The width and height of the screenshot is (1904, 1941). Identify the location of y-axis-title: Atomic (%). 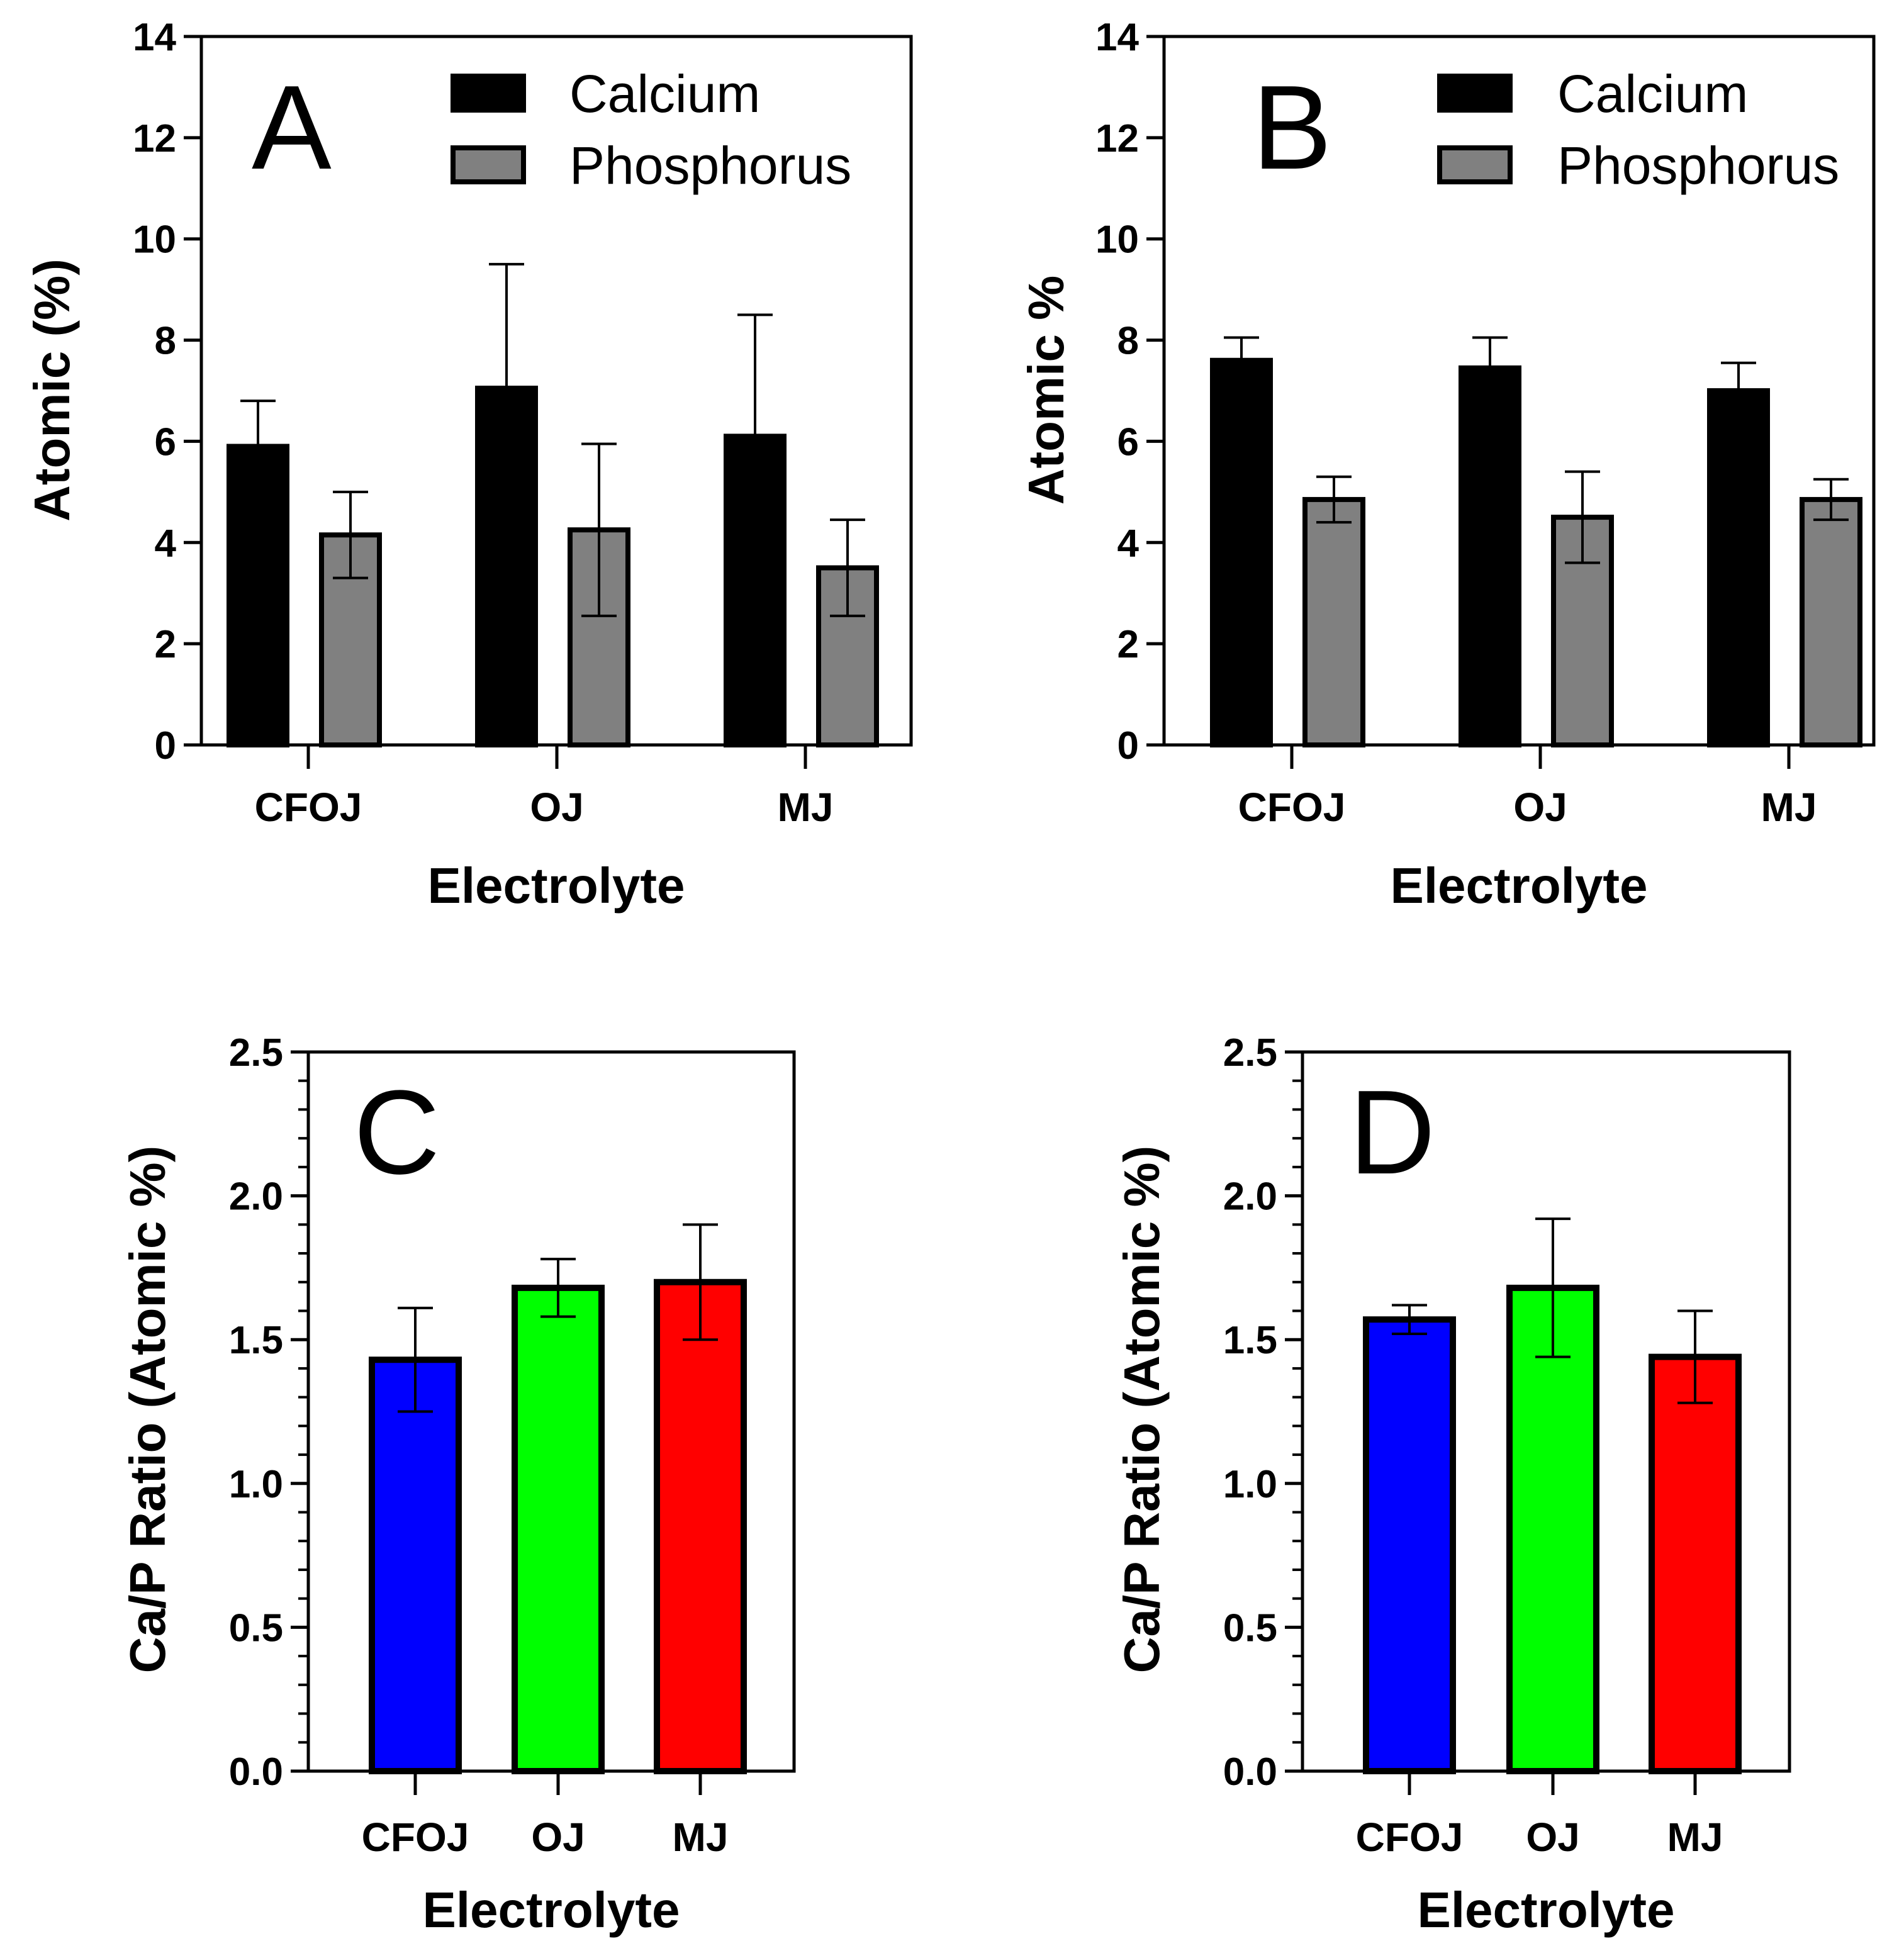
(52, 390).